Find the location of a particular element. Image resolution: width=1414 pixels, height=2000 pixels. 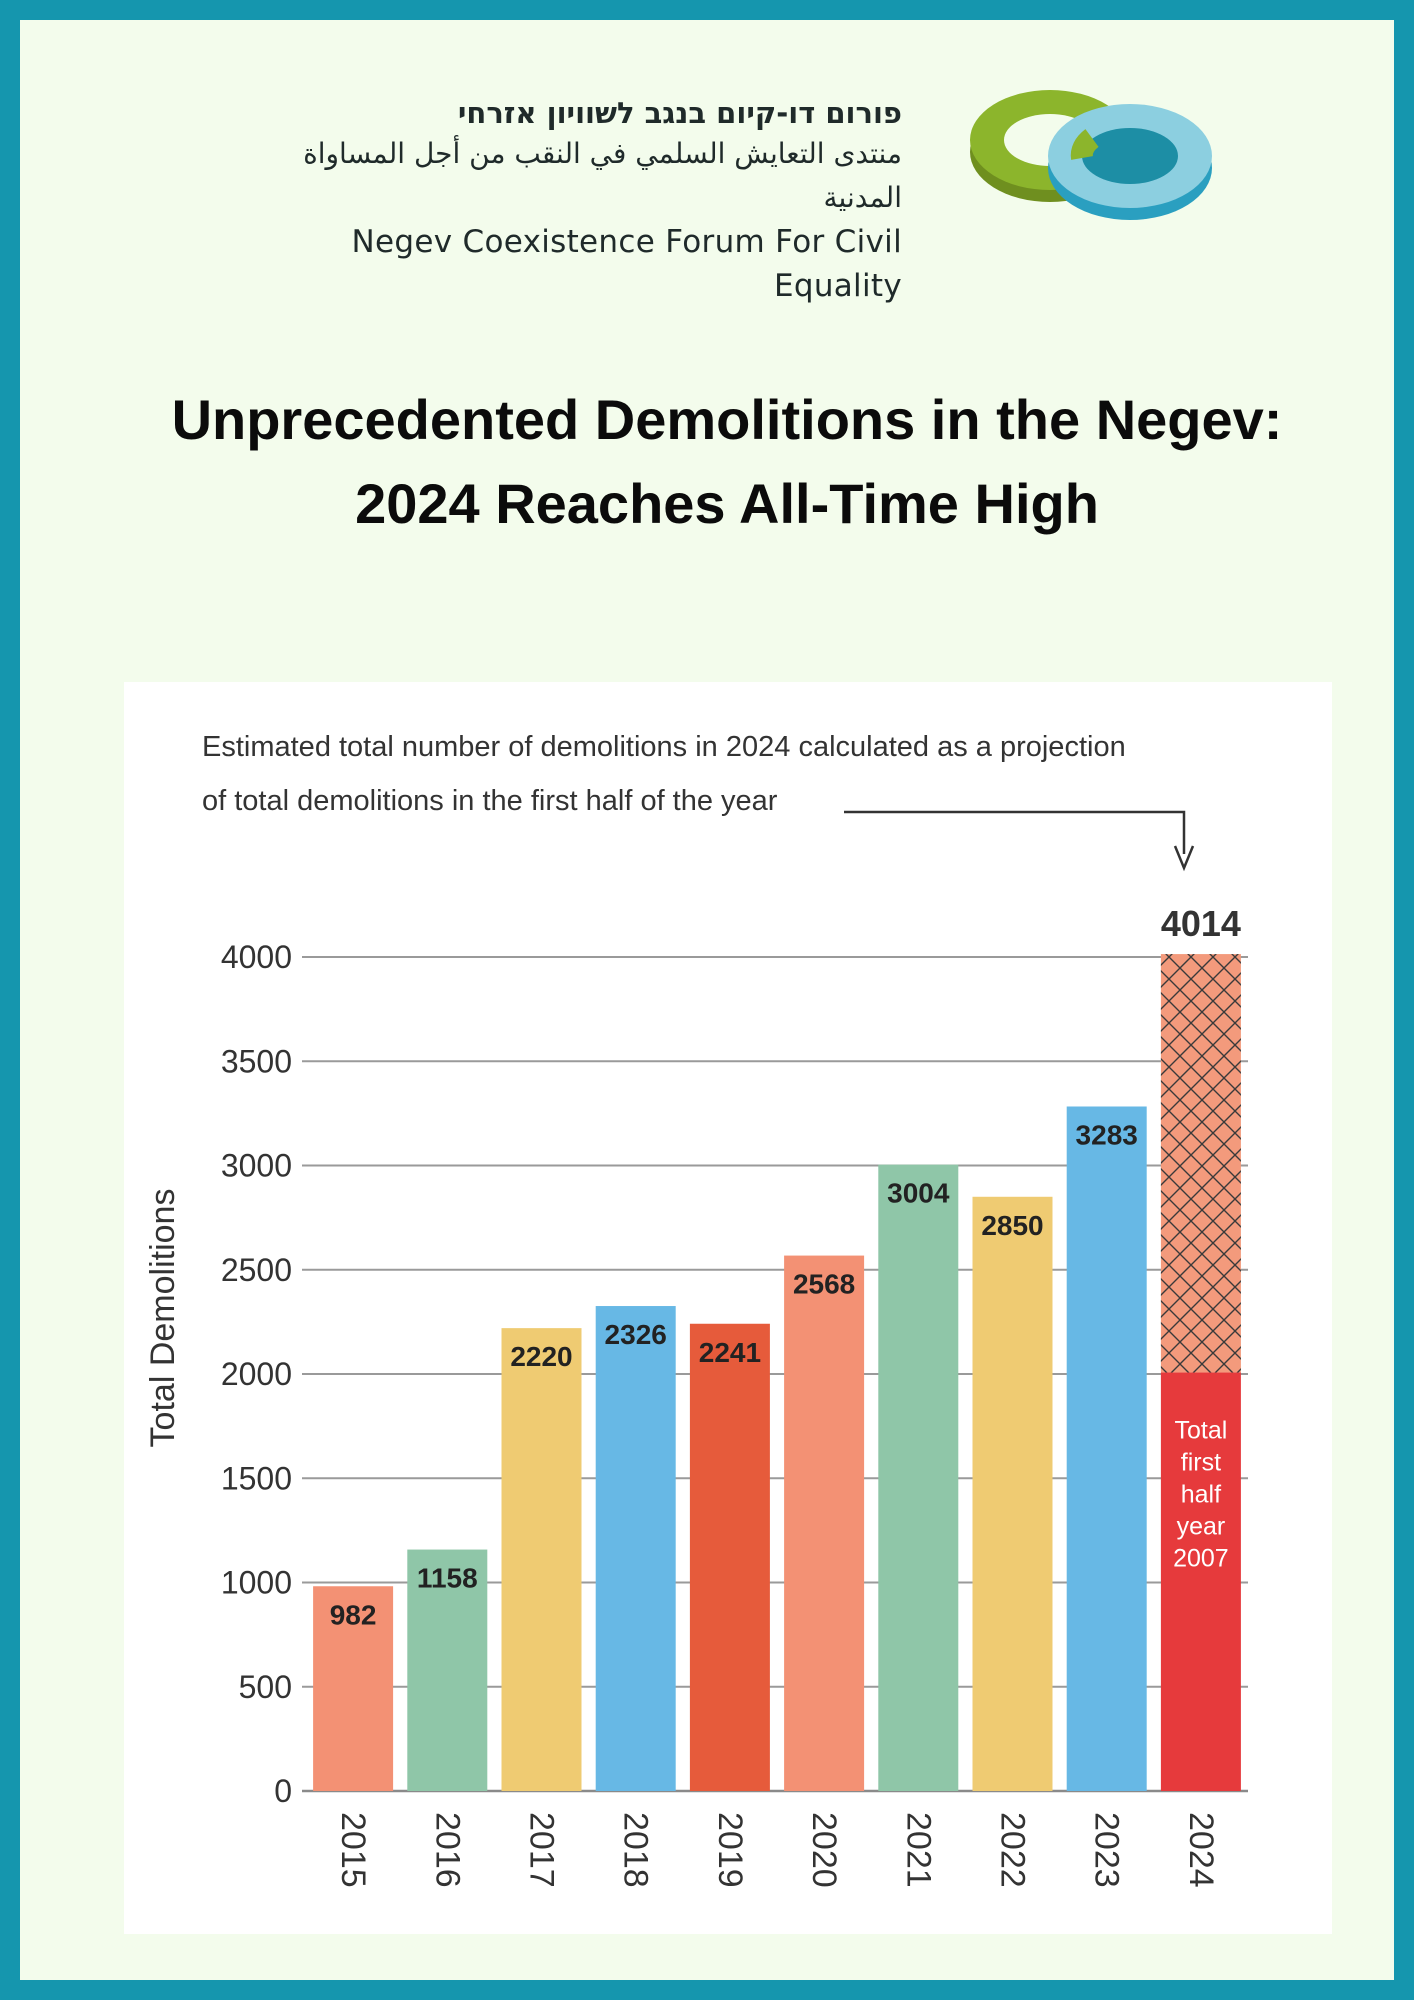

first-half-label-line: Total is located at coordinates (1200, 1431).